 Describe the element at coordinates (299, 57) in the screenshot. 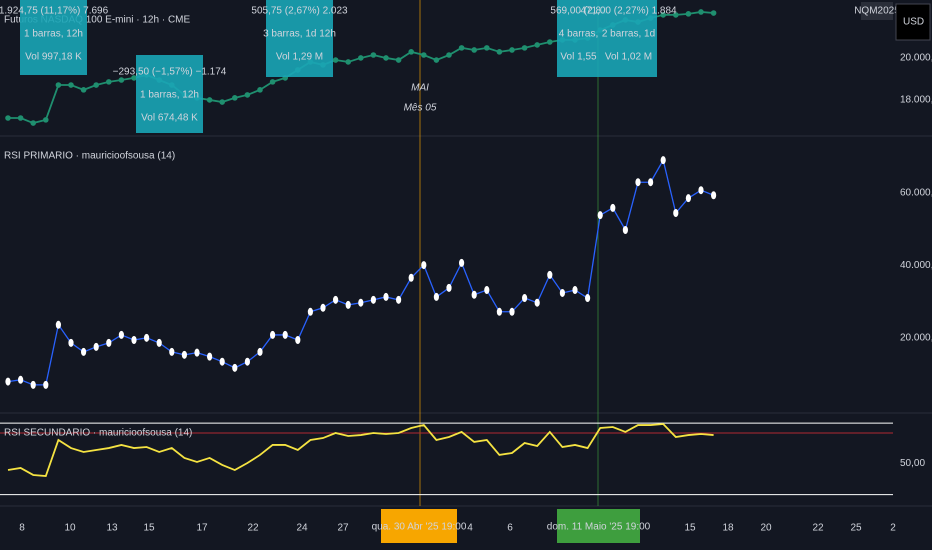

I see `annotation-text: Vol 1,29 M` at that location.